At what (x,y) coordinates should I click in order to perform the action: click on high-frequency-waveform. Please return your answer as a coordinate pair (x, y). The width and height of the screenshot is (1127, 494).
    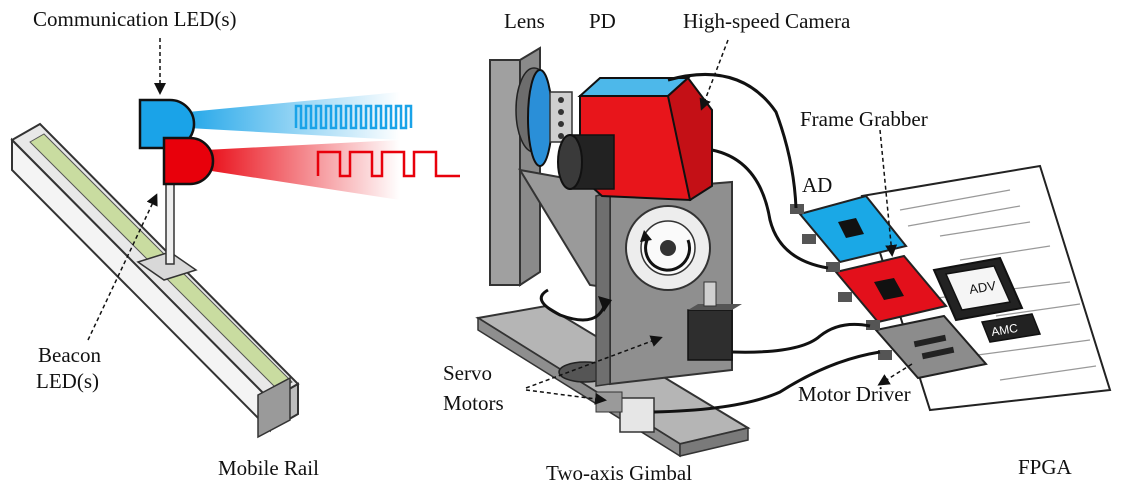
    Looking at the image, I should click on (353, 117).